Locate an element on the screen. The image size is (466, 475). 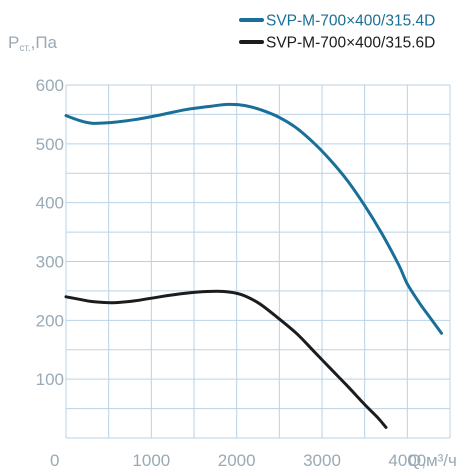
legend: SVP-M-700×400/315.4D SVP-M-700×400/315.6D is located at coordinates (337, 32).